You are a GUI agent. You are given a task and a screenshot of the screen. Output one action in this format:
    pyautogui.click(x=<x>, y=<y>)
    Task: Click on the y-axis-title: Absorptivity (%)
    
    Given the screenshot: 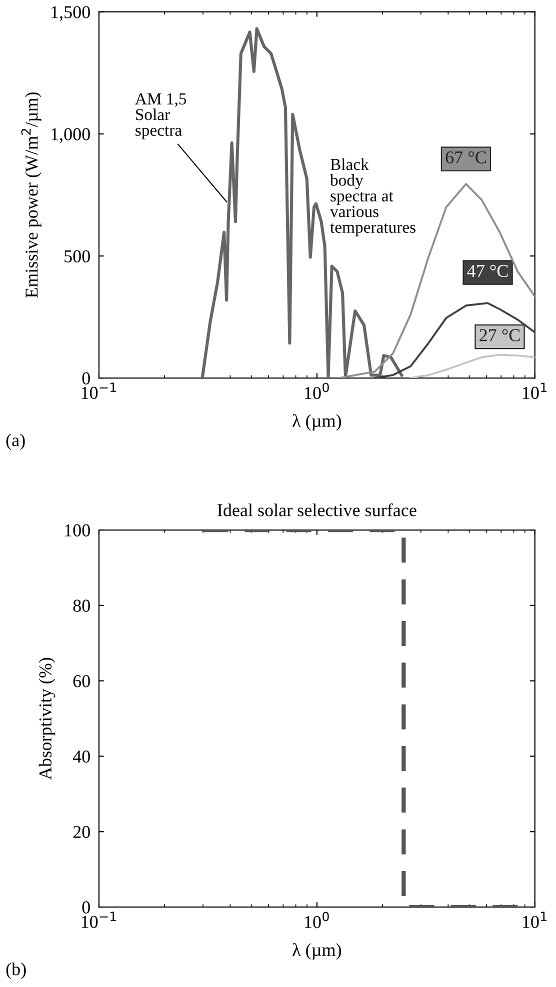 What is the action you would take?
    pyautogui.click(x=47, y=719)
    